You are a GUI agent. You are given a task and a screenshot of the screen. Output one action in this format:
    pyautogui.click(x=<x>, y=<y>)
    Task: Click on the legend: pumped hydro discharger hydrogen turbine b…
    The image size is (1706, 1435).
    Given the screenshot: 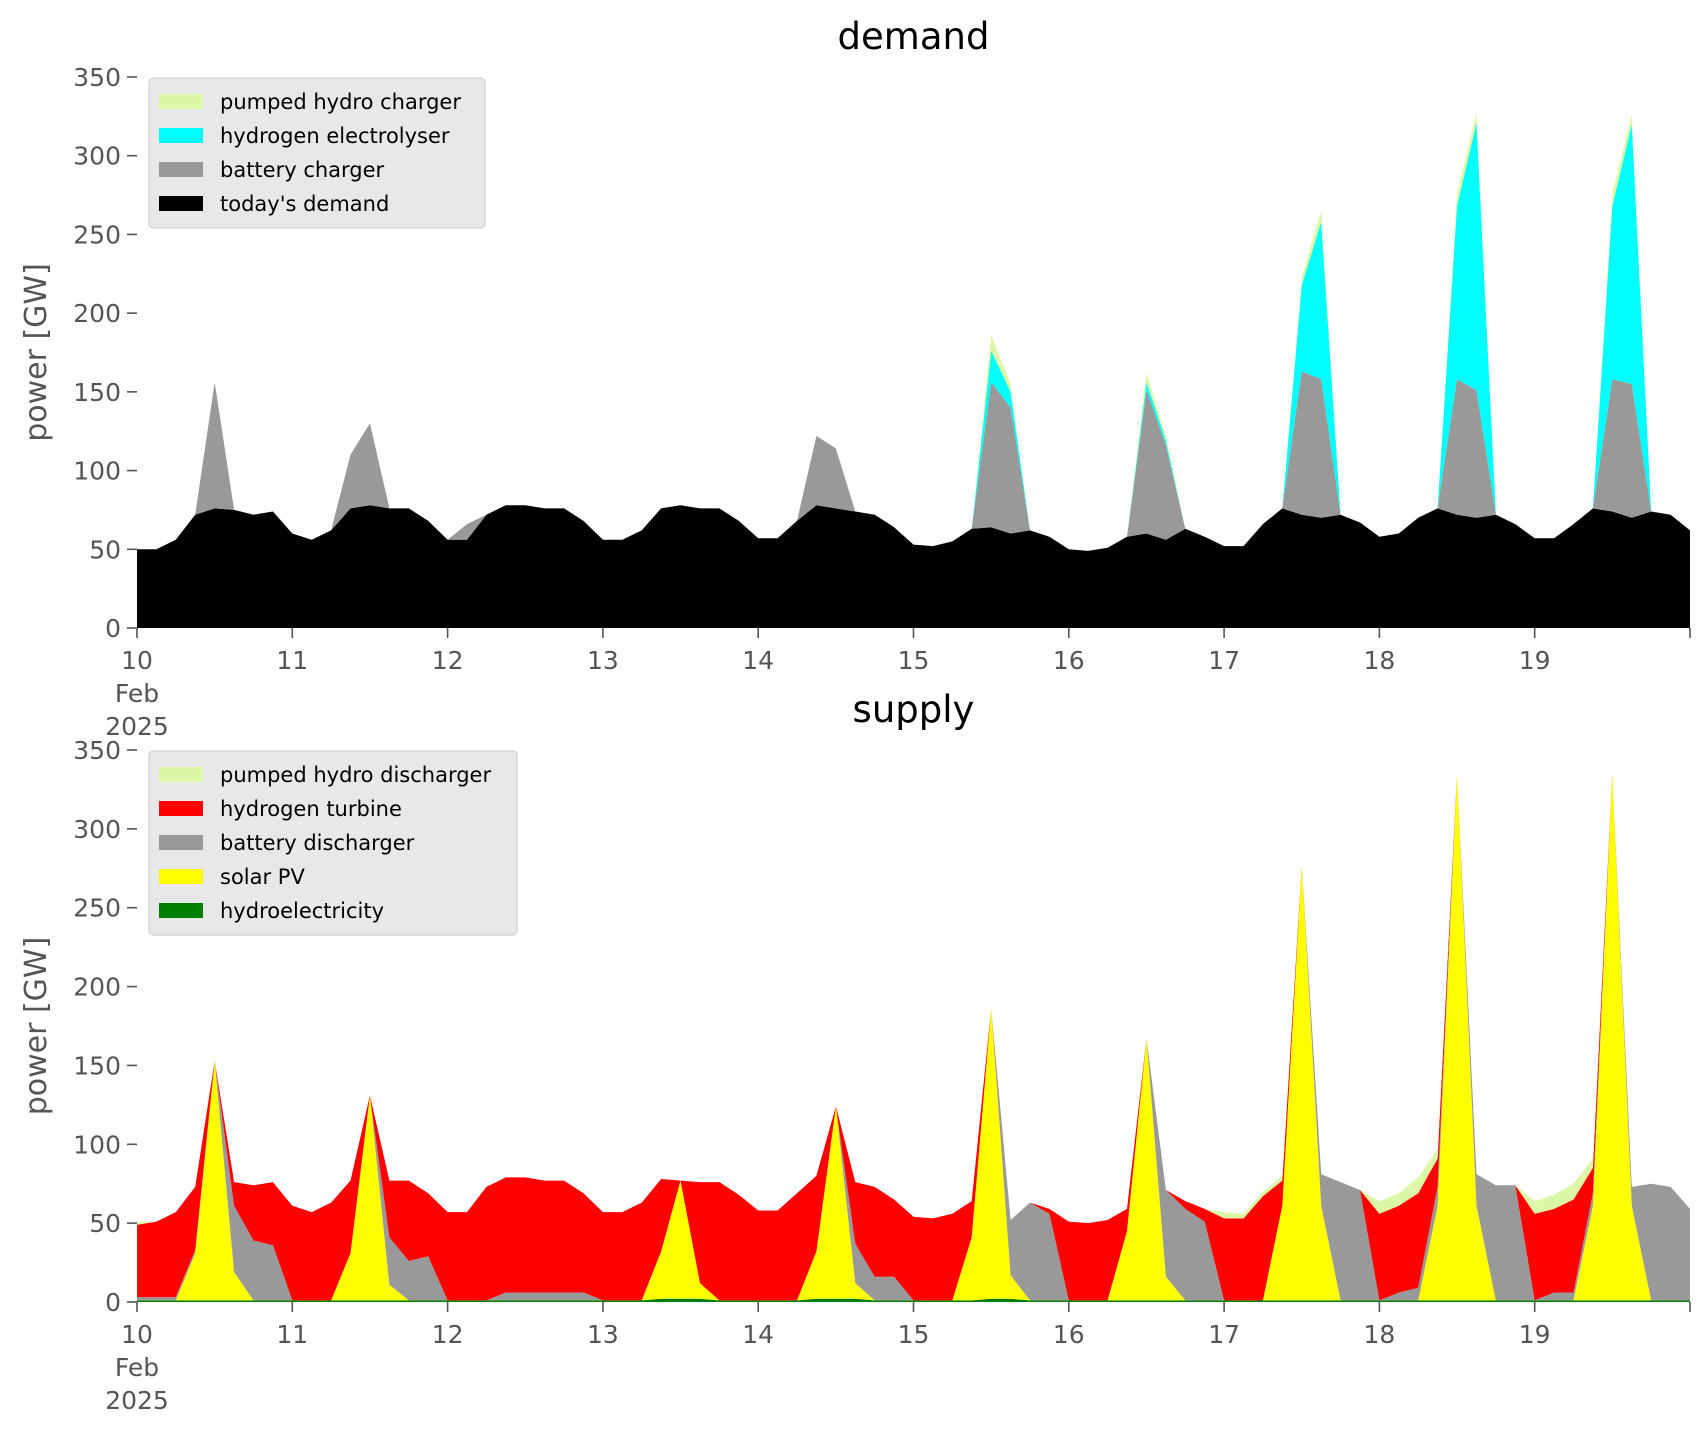 What is the action you would take?
    pyautogui.click(x=333, y=843)
    